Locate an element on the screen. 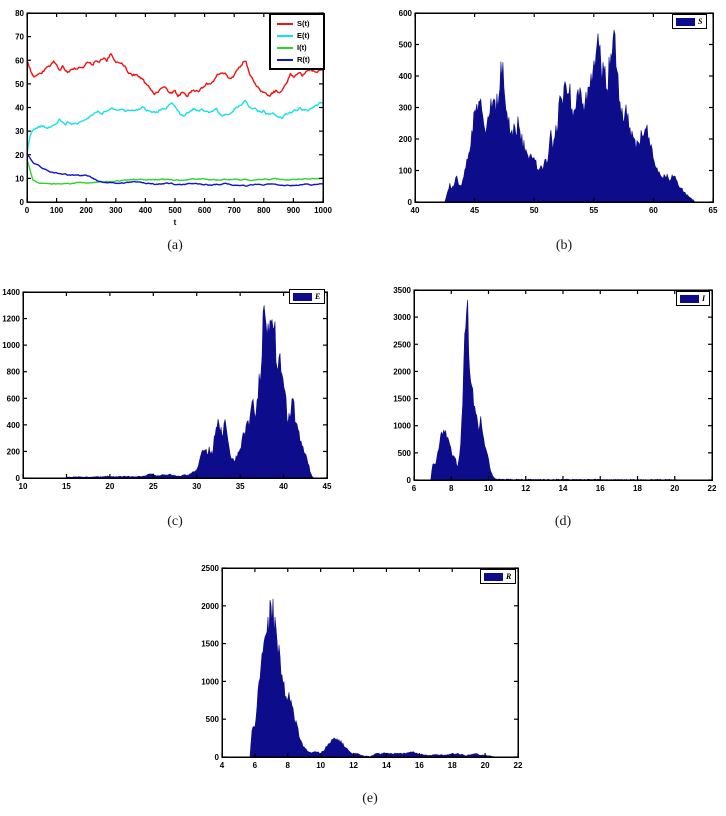 This screenshot has width=726, height=816. legend-chart-b: S is located at coordinates (690, 21).